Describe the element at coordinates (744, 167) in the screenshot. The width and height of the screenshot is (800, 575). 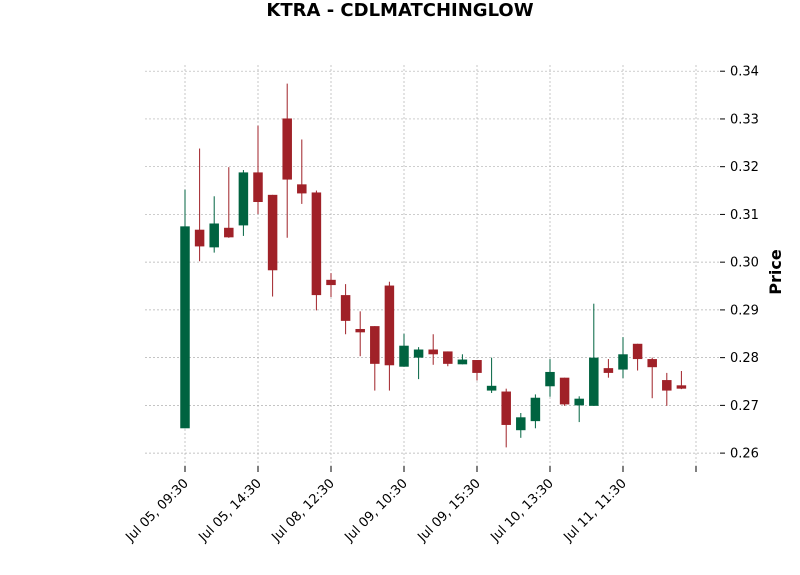
I see `y-tick-label: 0.32` at that location.